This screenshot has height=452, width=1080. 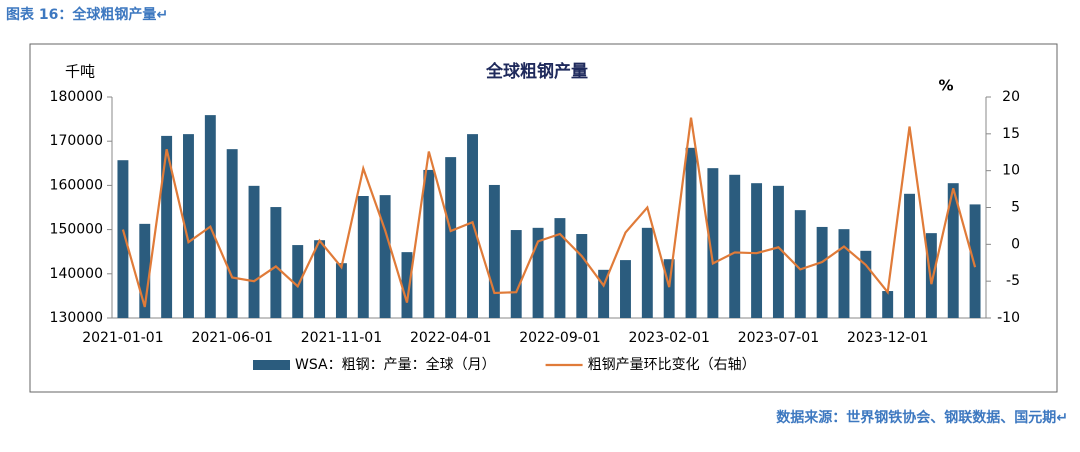 What do you see at coordinates (1011, 134) in the screenshot?
I see `y2-tick-label: 15` at bounding box center [1011, 134].